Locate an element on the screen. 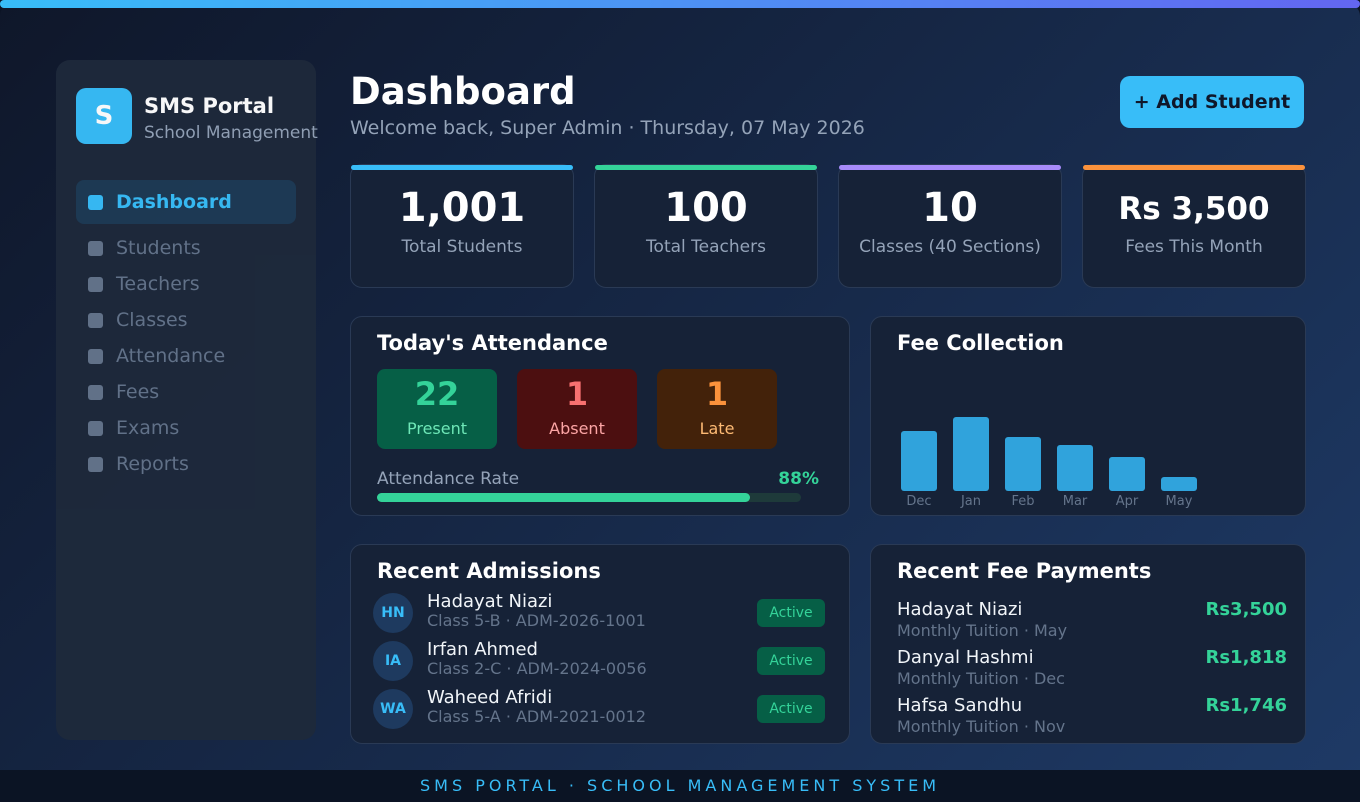 Image resolution: width=1360 pixels, height=802 pixels. nav-item: Dashboard is located at coordinates (186, 202).